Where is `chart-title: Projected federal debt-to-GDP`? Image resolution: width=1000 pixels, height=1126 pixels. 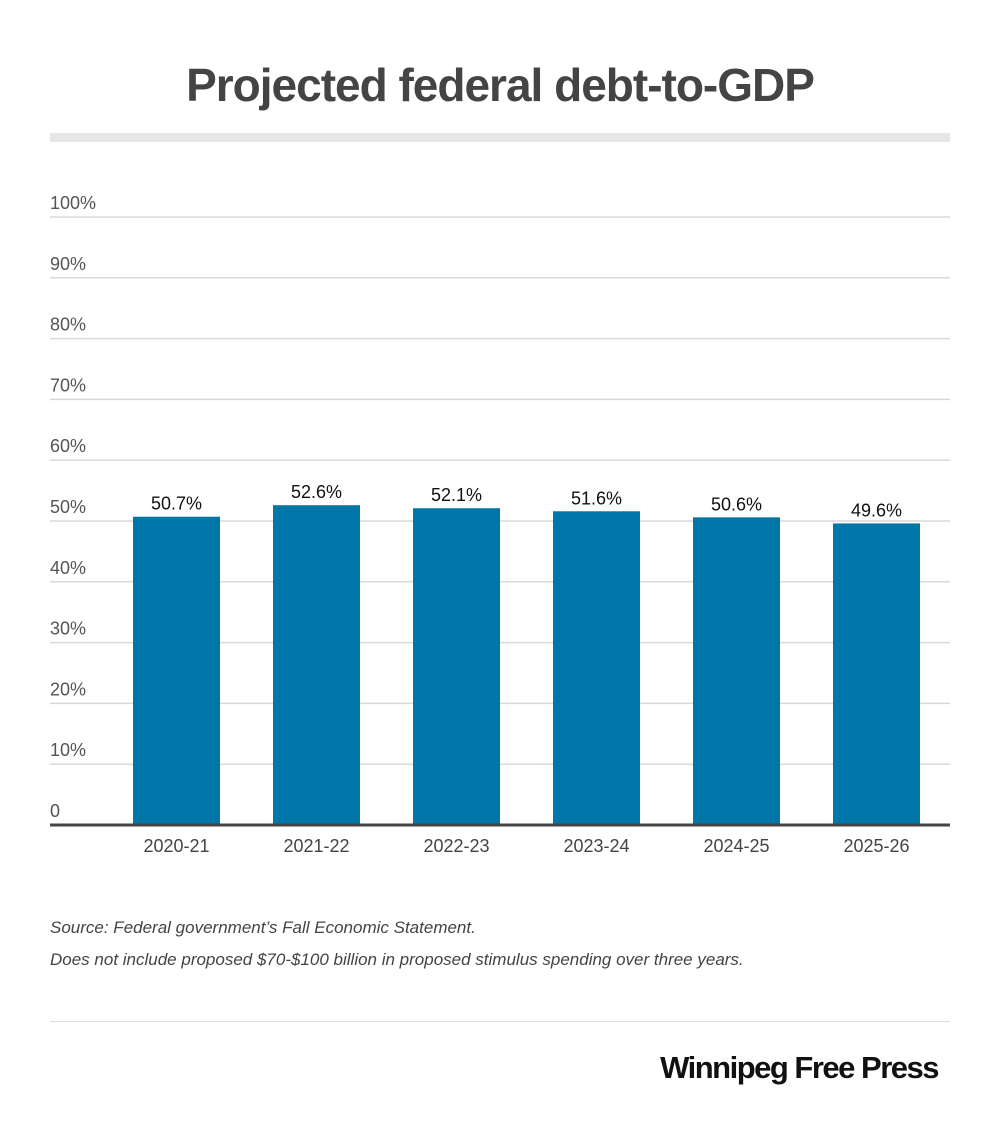
chart-title: Projected federal debt-to-GDP is located at coordinates (500, 85).